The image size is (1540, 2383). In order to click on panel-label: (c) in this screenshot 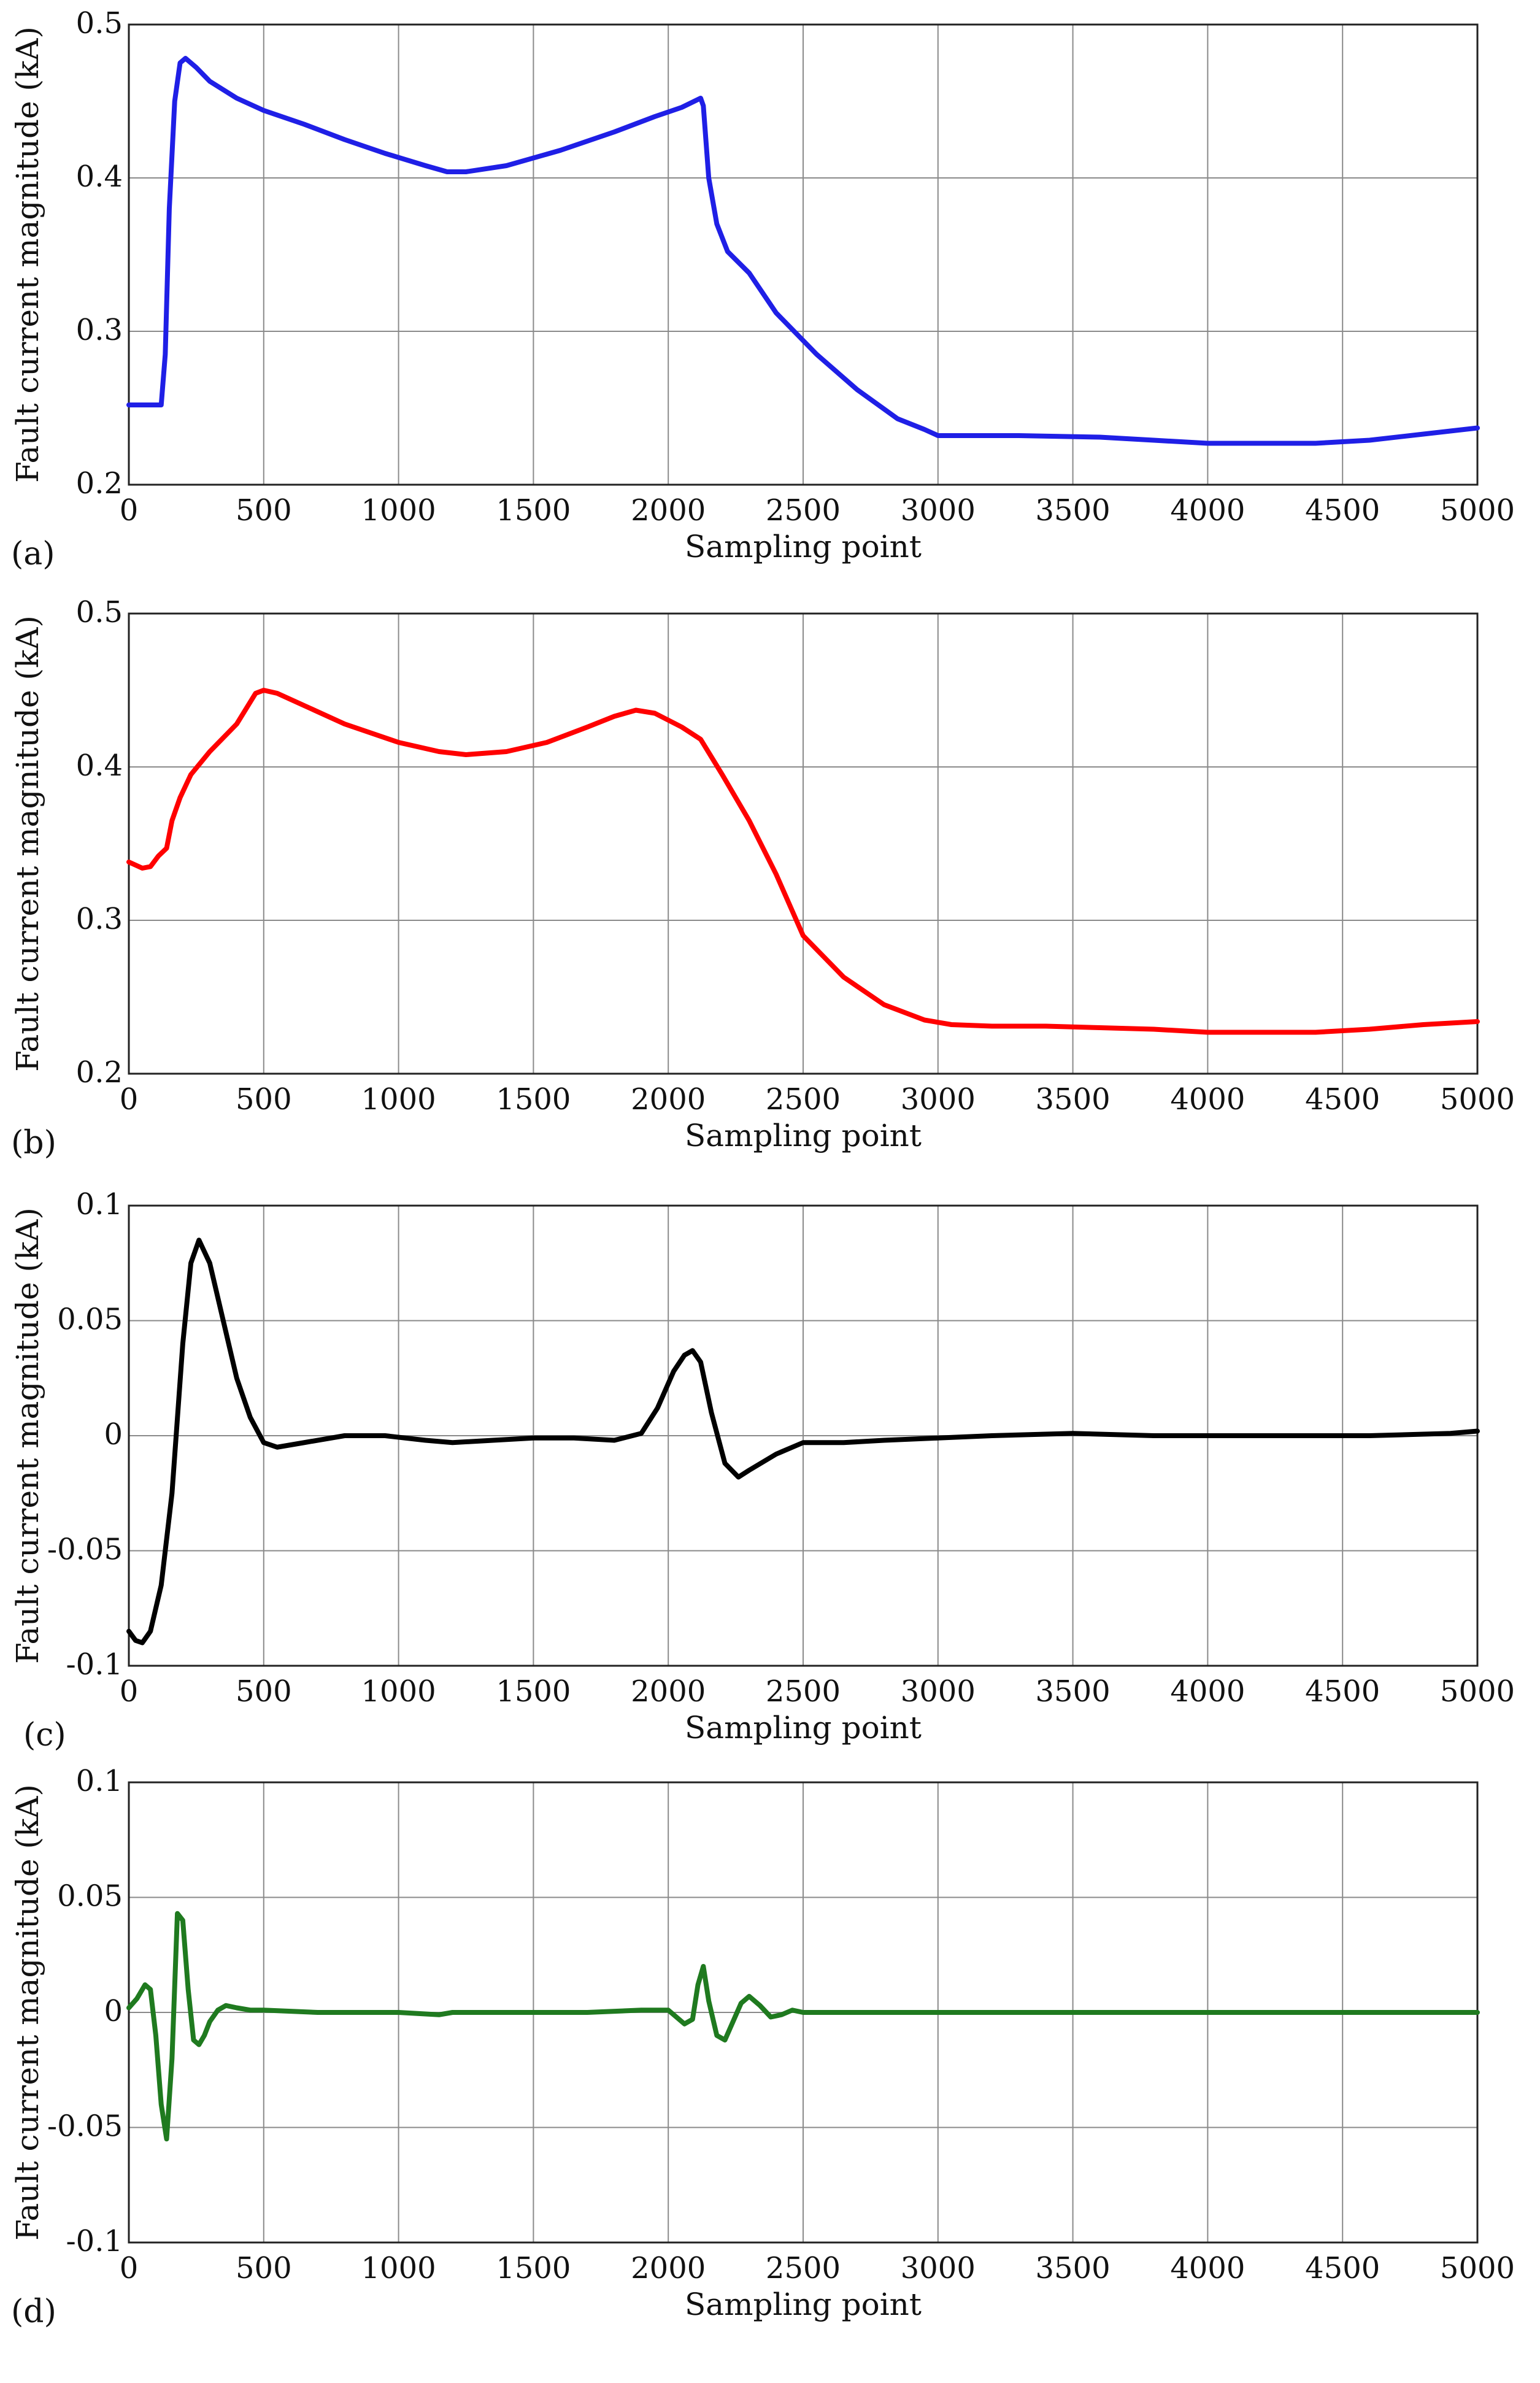, I will do `click(44, 1735)`.